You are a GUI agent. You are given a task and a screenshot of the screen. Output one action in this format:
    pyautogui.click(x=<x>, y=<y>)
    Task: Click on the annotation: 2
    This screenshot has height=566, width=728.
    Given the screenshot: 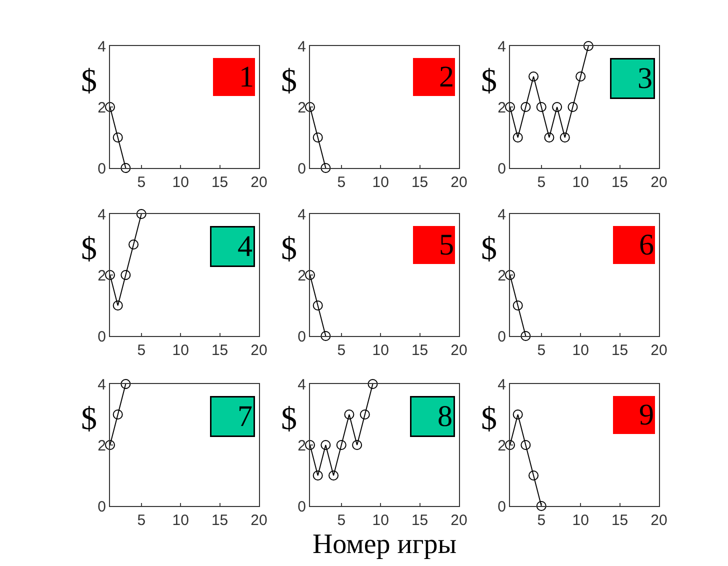 What is the action you would take?
    pyautogui.click(x=446, y=77)
    